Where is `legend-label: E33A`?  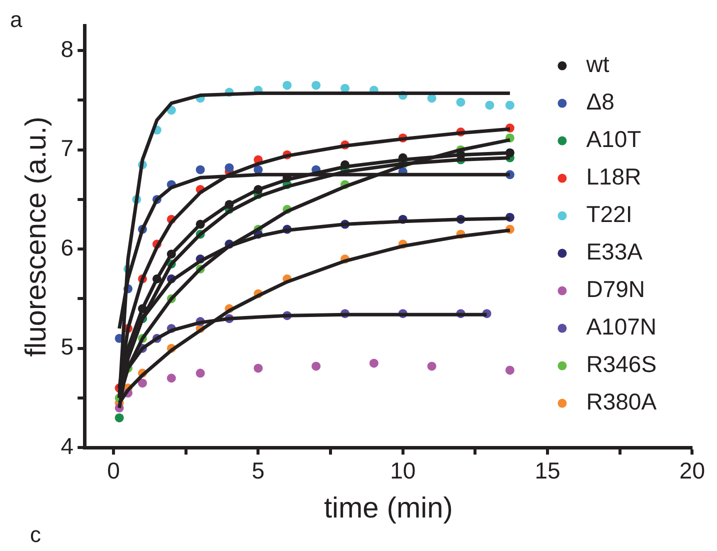 legend-label: E33A is located at coordinates (615, 251).